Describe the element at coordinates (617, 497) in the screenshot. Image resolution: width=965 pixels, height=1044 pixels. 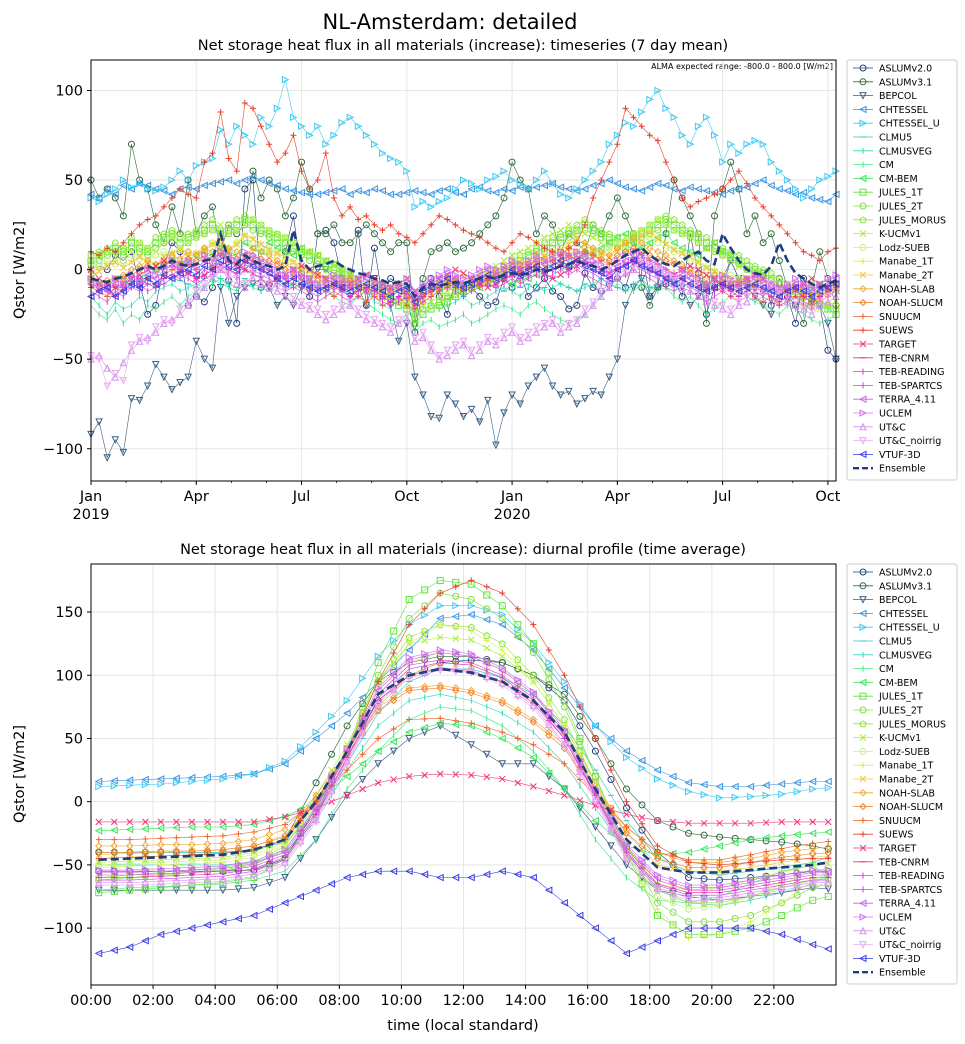
I see `x-tick-label: Apr` at that location.